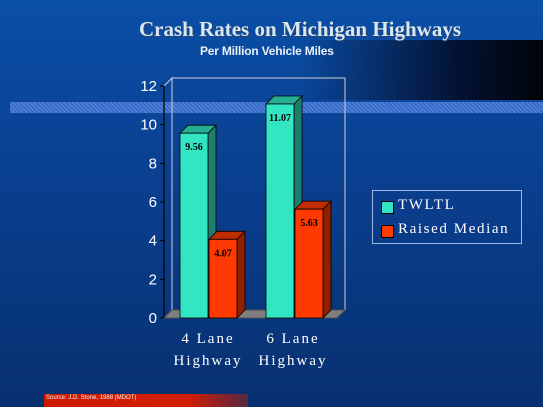 The height and width of the screenshot is (407, 543). Describe the element at coordinates (267, 51) in the screenshot. I see `chart-subtitle: Per Million Vehicle Miles` at that location.